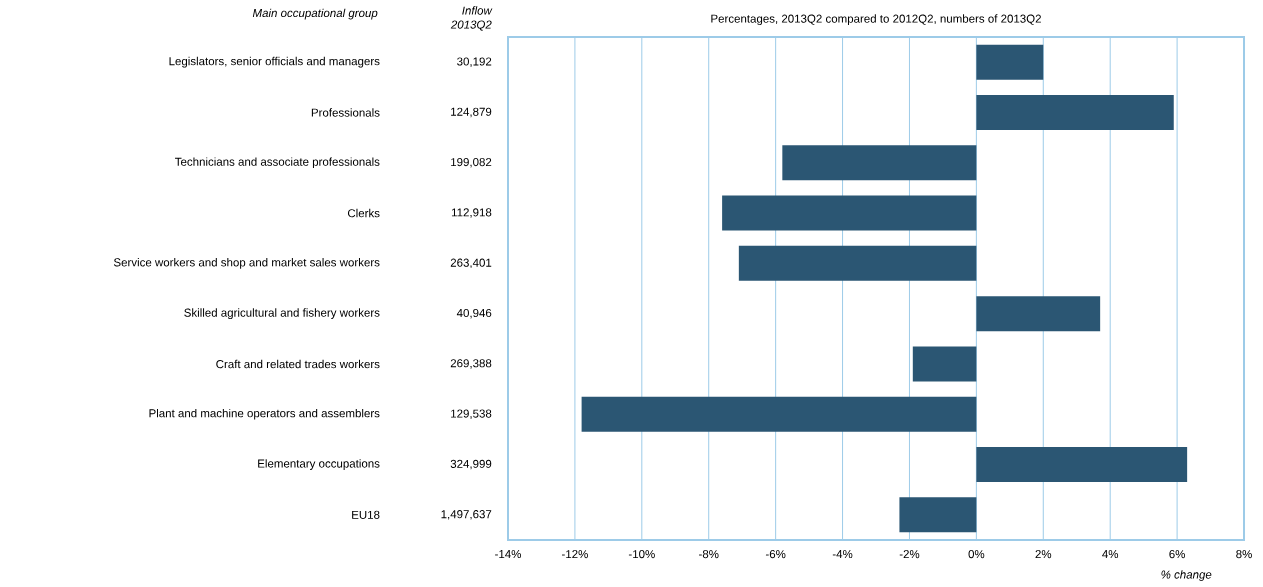  What do you see at coordinates (466, 515) in the screenshot?
I see `y2-tick-label: 1,497,637` at bounding box center [466, 515].